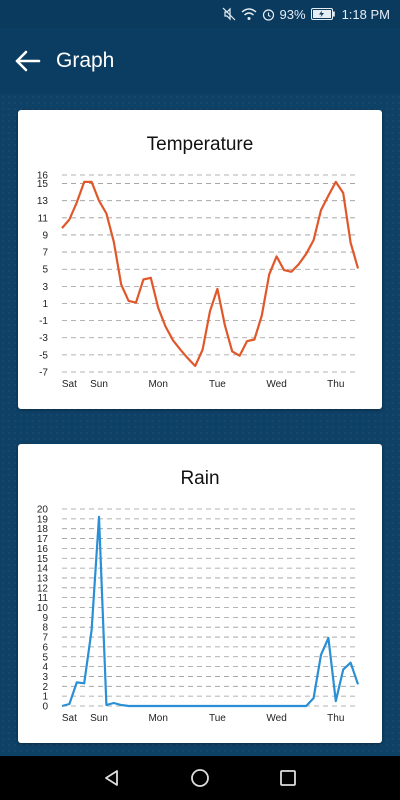 Image resolution: width=400 pixels, height=800 pixels. Describe the element at coordinates (43, 373) in the screenshot. I see `y-tick-label: -7` at that location.